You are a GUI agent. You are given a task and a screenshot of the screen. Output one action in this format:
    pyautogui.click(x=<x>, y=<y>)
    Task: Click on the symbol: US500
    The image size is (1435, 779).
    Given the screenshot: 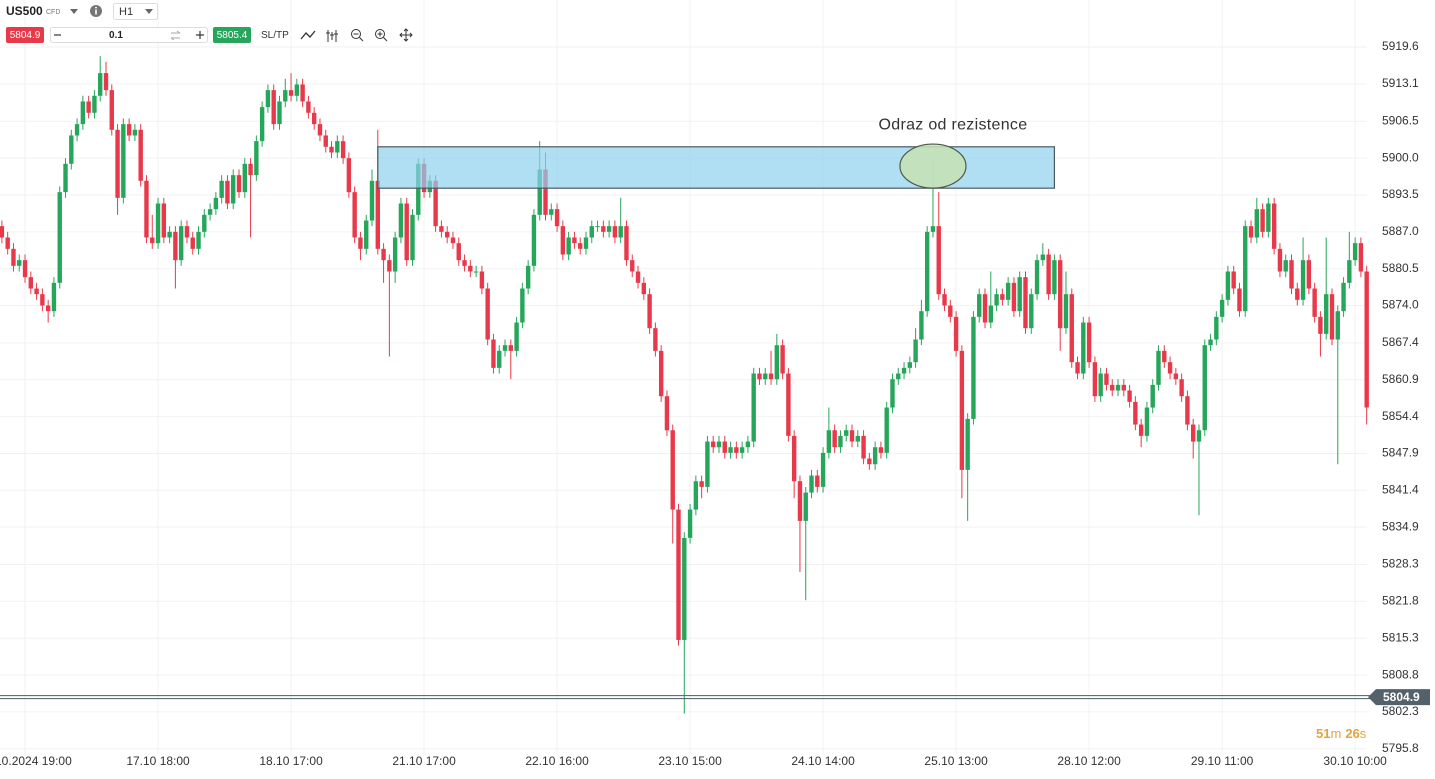 What is the action you would take?
    pyautogui.click(x=24, y=11)
    